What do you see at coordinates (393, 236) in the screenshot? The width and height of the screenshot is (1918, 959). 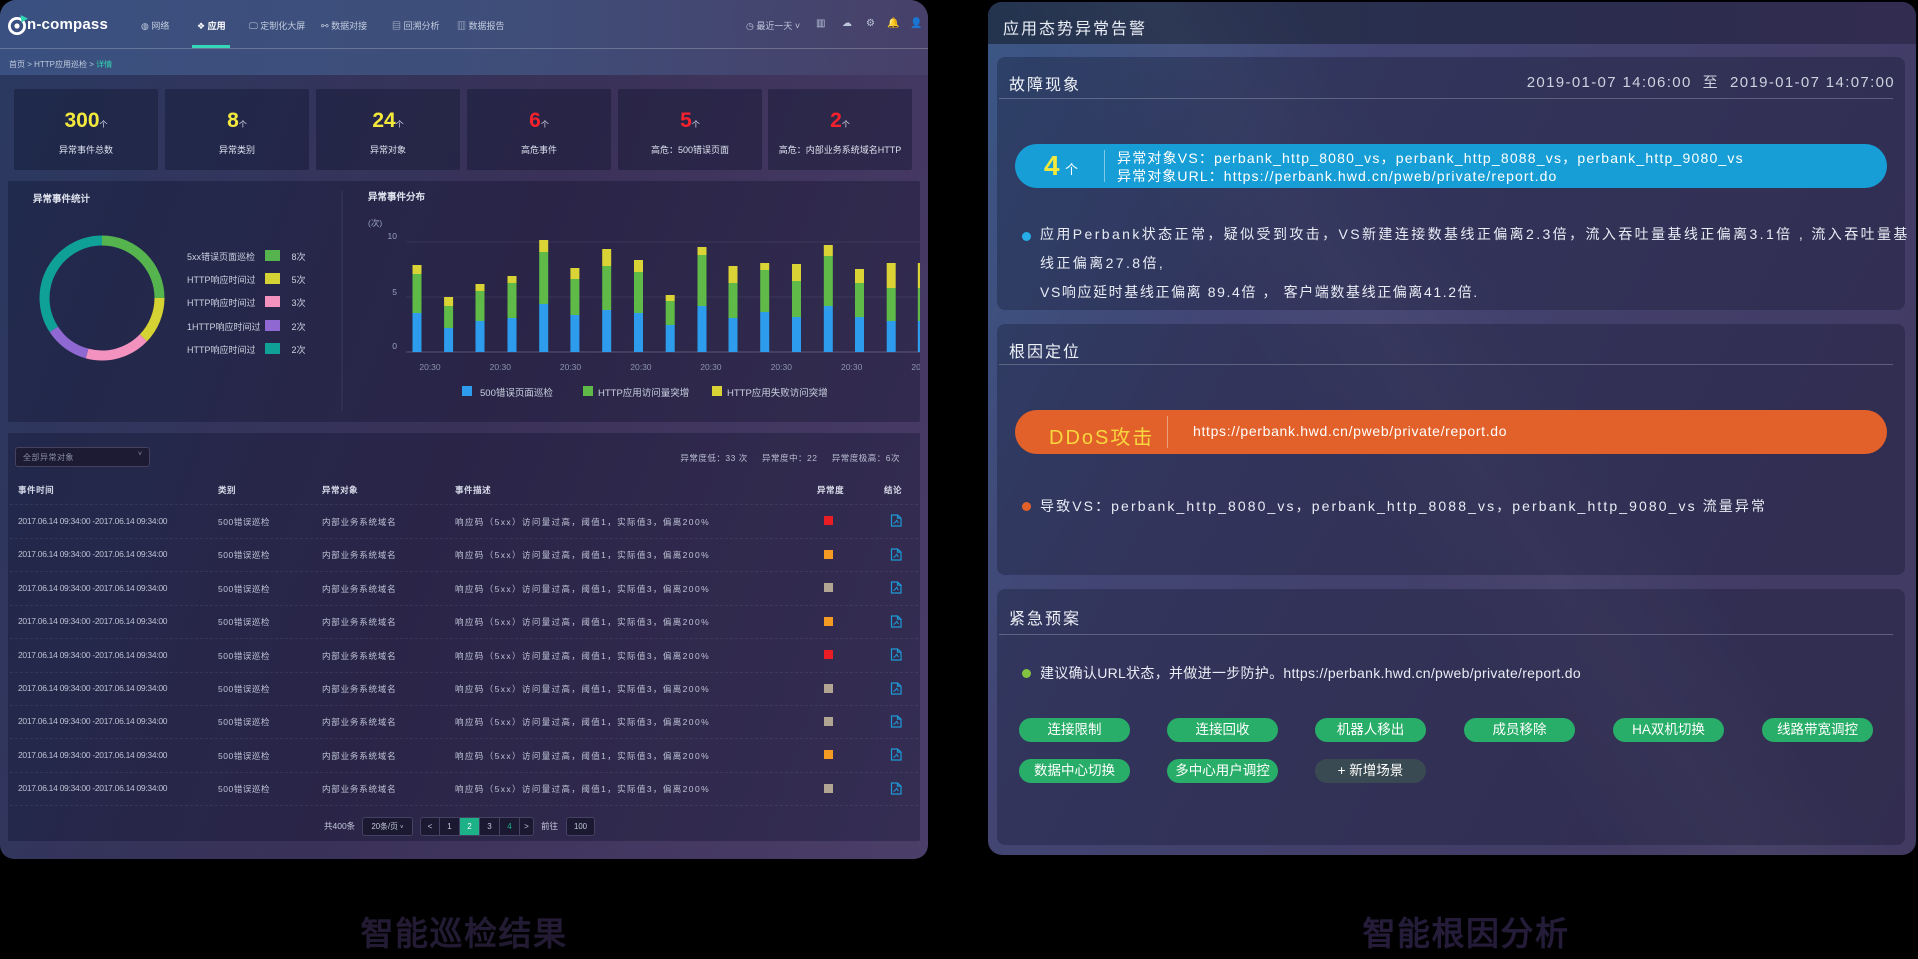 I see `svg-text: 10` at bounding box center [393, 236].